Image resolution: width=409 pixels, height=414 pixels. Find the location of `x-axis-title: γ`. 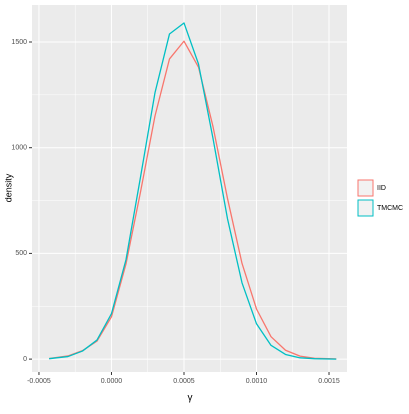

x-axis-title: γ is located at coordinates (190, 398).